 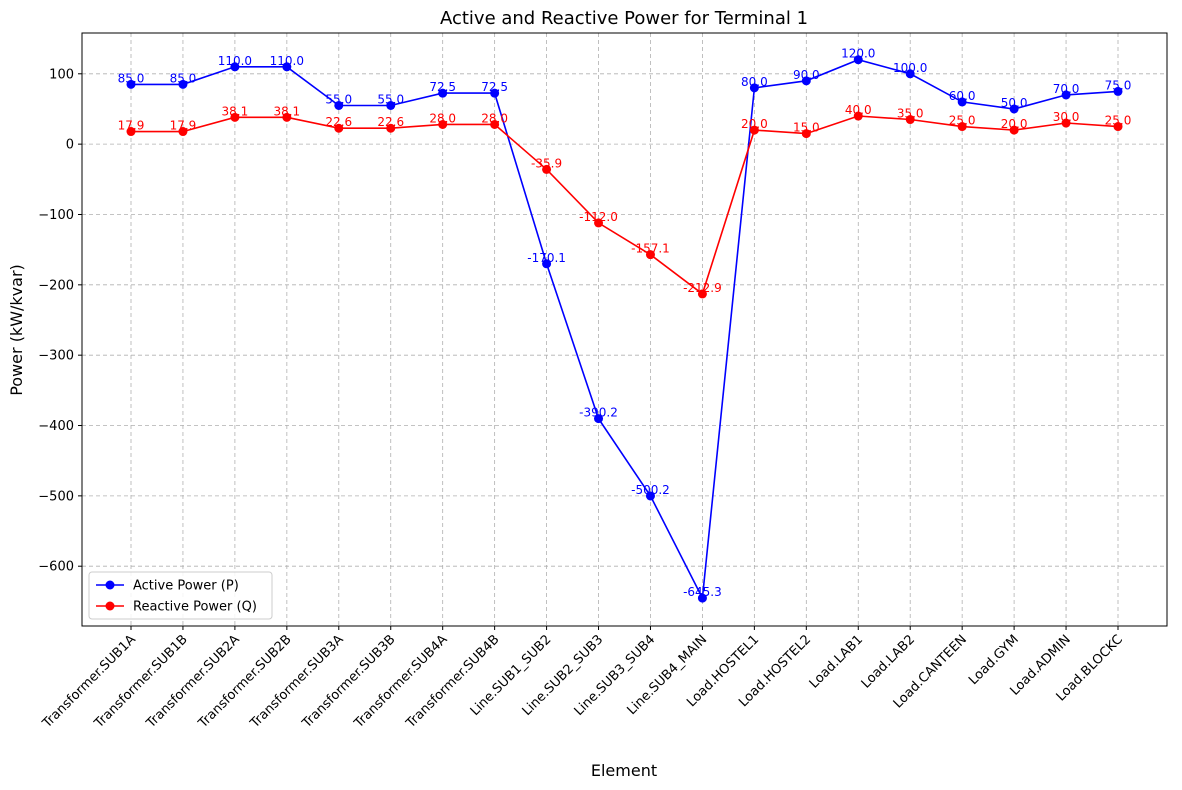 I want to click on data-label: -212.9, so click(x=702, y=288).